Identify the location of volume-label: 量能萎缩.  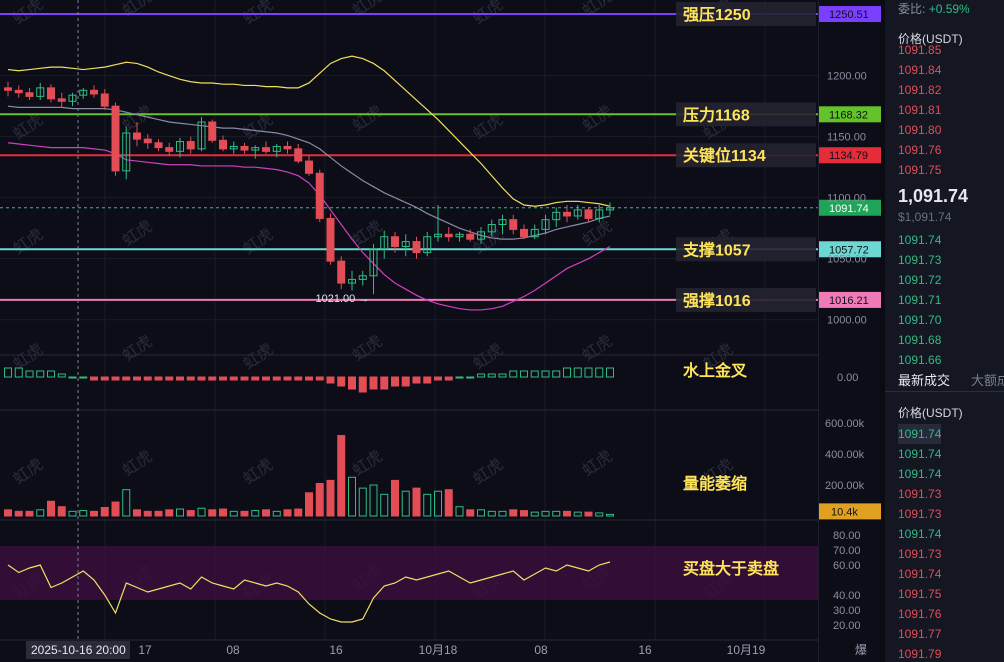
(715, 483).